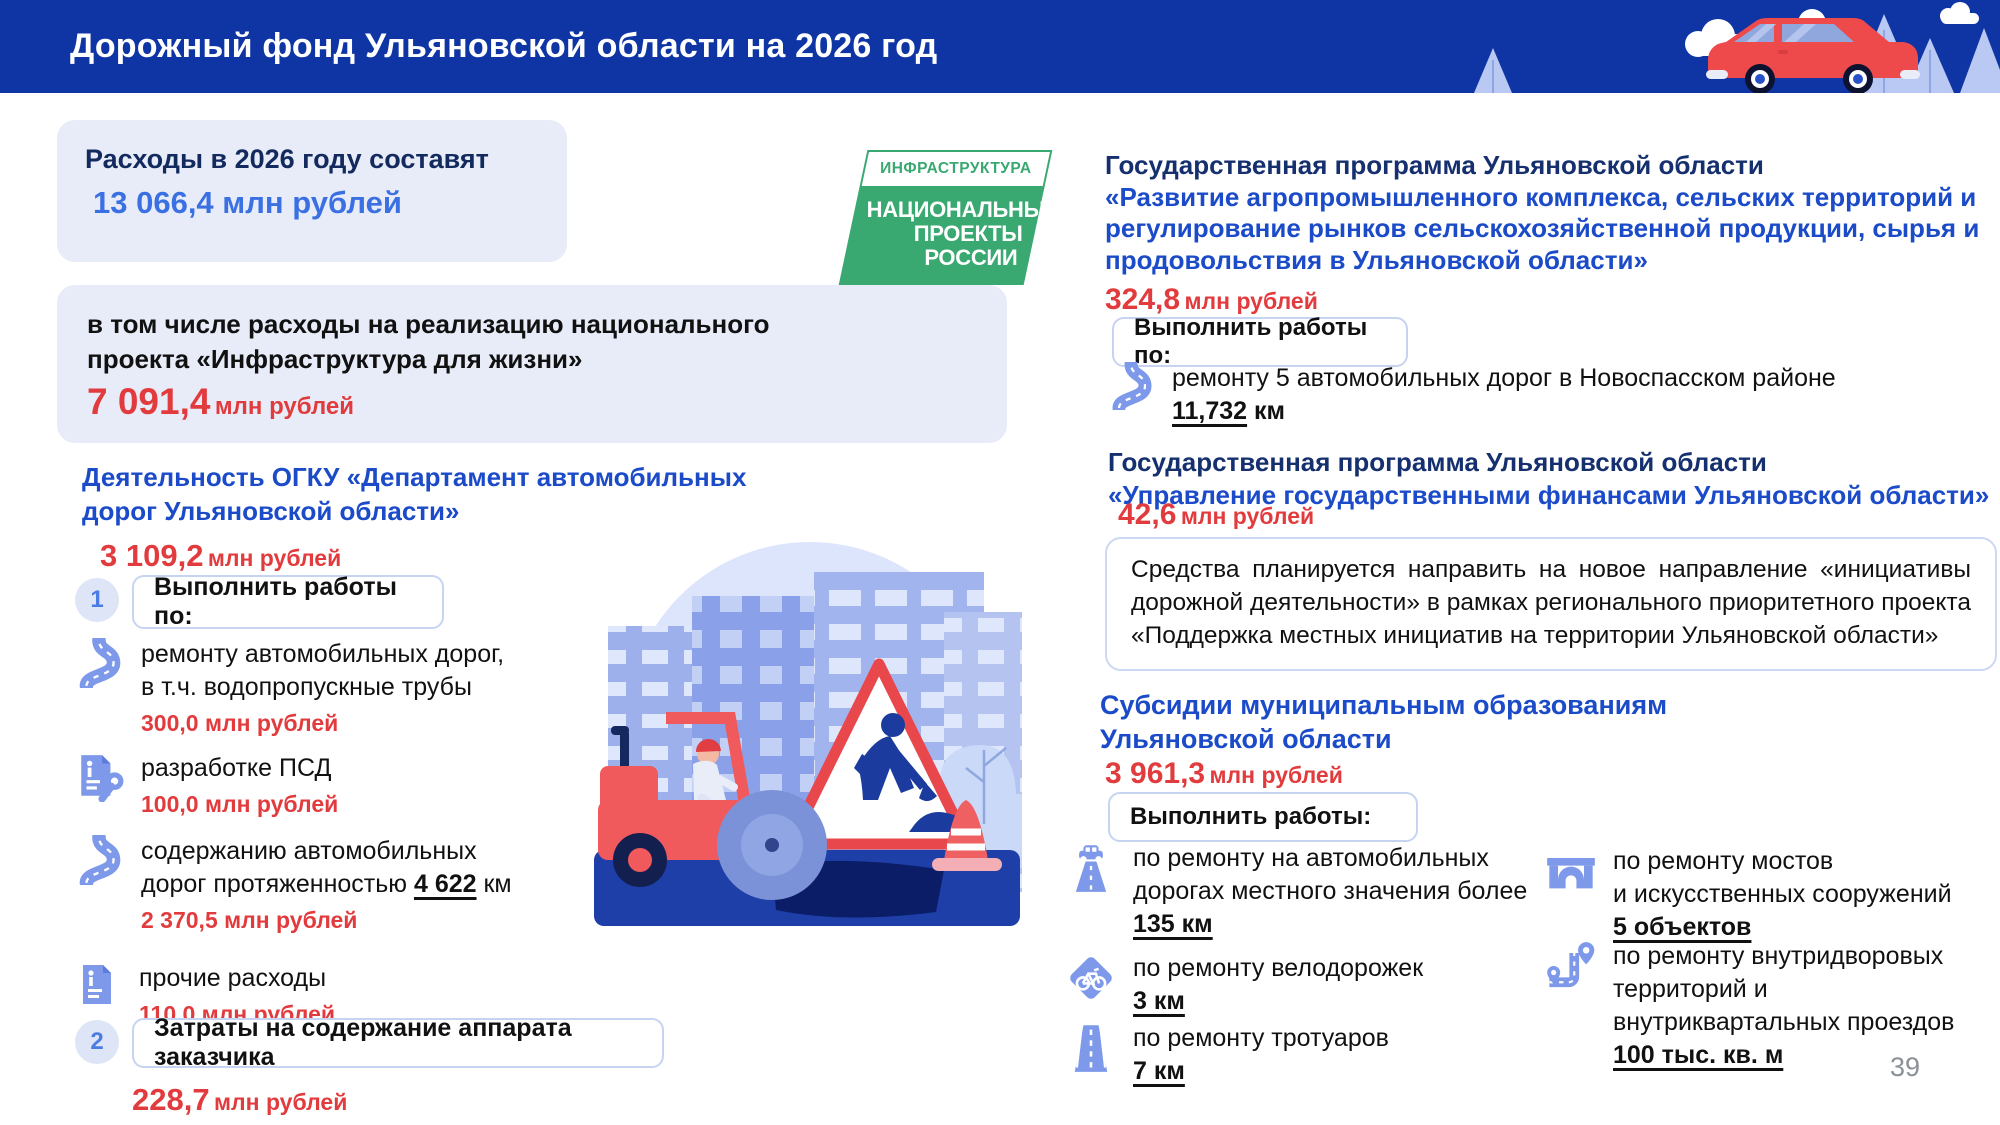 The image size is (2000, 1125). What do you see at coordinates (967, 835) in the screenshot?
I see `traffic-cone-icon` at bounding box center [967, 835].